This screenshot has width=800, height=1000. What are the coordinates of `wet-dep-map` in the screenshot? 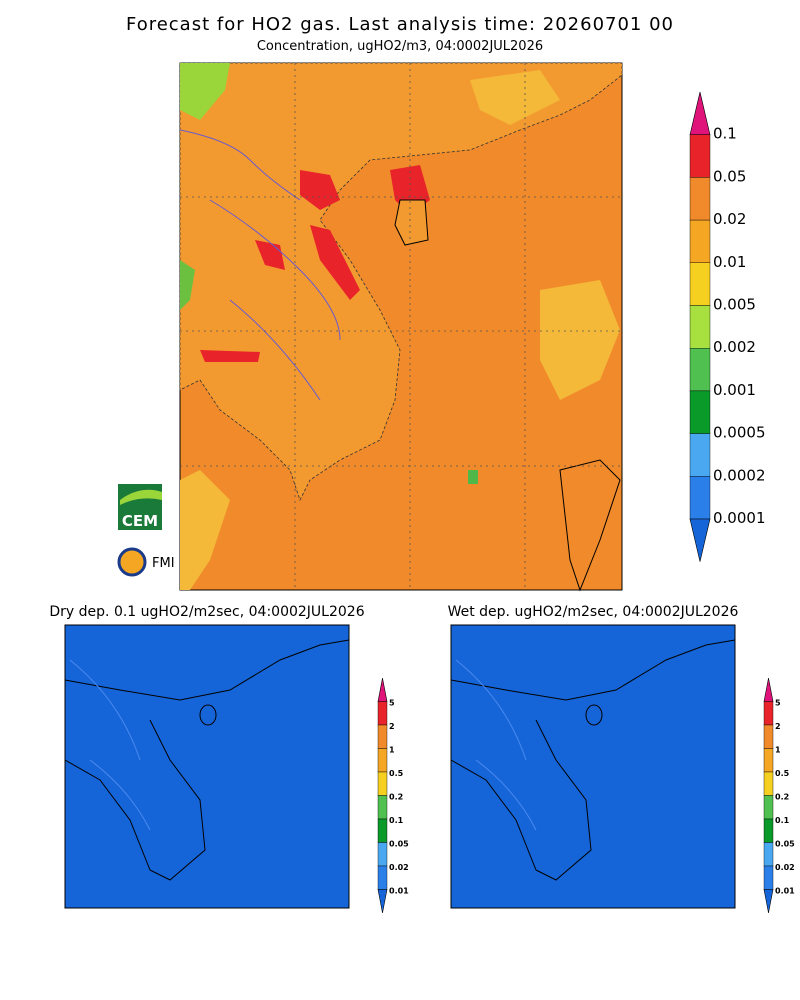 It's located at (593, 766).